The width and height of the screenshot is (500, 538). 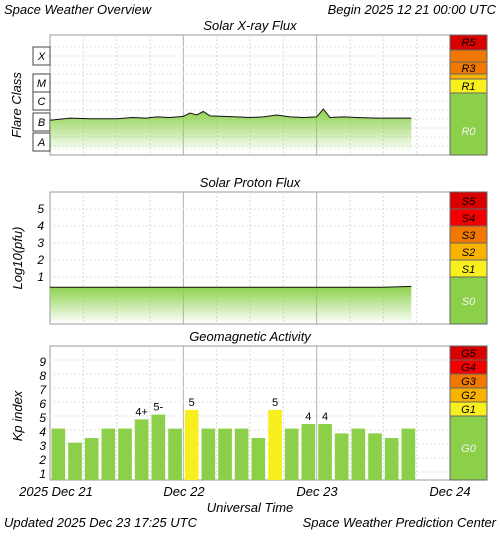 I want to click on kp-bar-label: 5-, so click(x=158, y=408).